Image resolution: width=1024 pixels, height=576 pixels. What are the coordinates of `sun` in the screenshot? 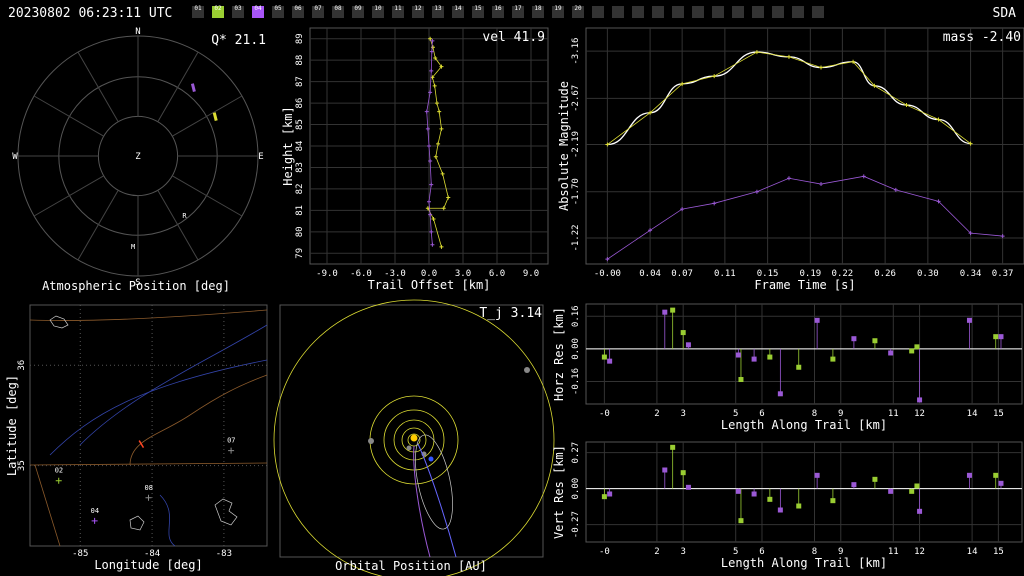 It's located at (414, 438).